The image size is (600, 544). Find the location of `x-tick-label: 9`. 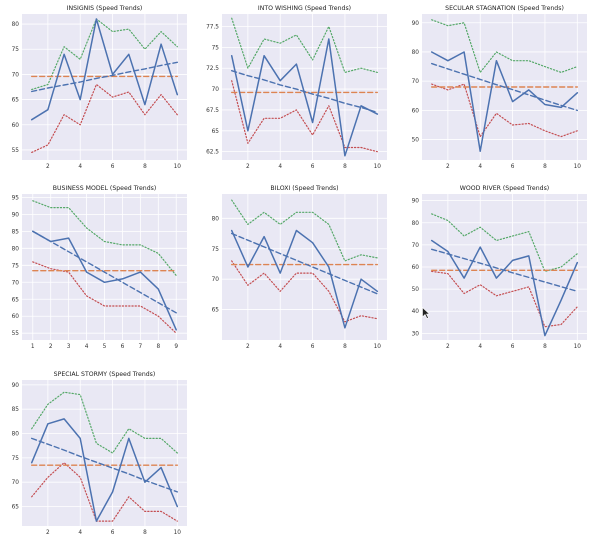

x-tick-label: 9 is located at coordinates (176, 347).